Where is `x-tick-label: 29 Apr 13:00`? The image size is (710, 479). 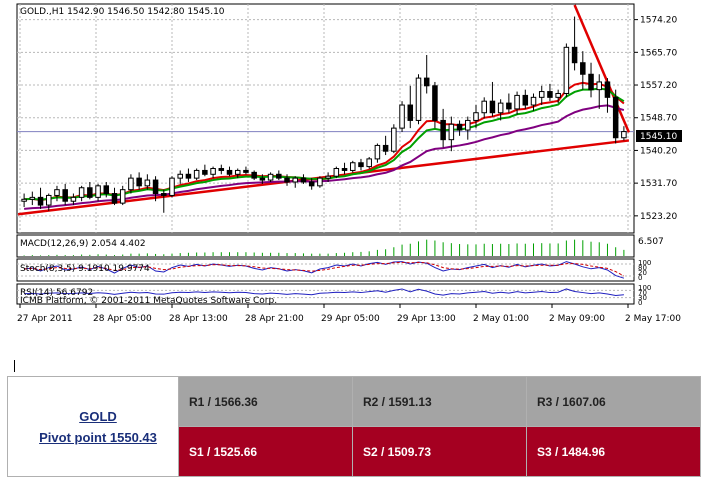 x-tick-label: 29 Apr 13:00 is located at coordinates (426, 319).